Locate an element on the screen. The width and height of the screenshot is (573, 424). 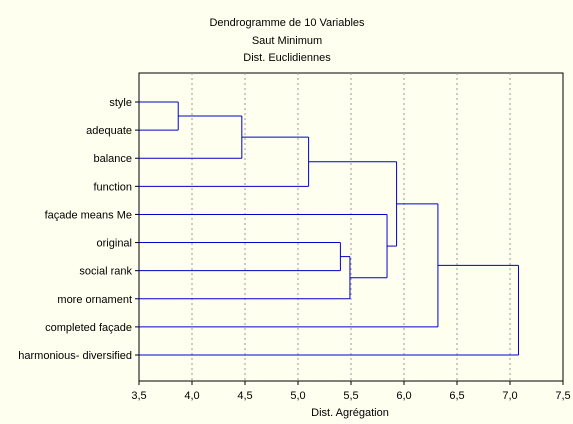
x-tick-label-7: 7,0 is located at coordinates (509, 396).